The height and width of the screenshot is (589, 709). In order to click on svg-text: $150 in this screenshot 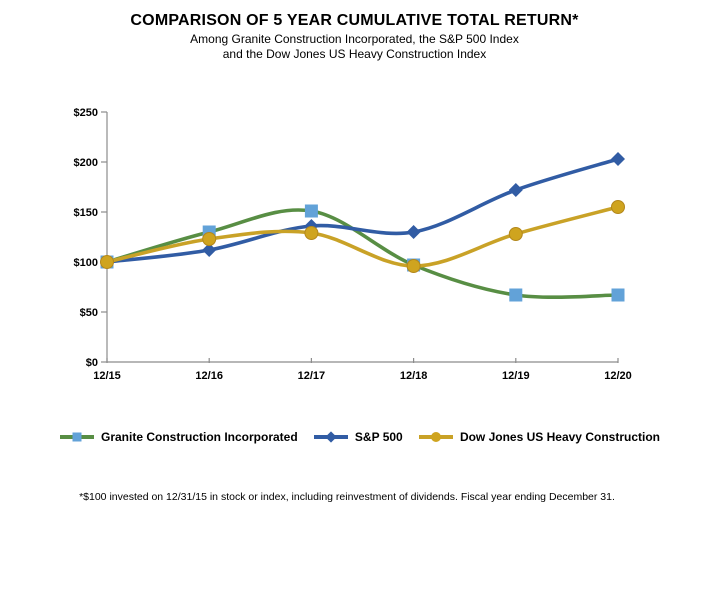, I will do `click(86, 213)`.